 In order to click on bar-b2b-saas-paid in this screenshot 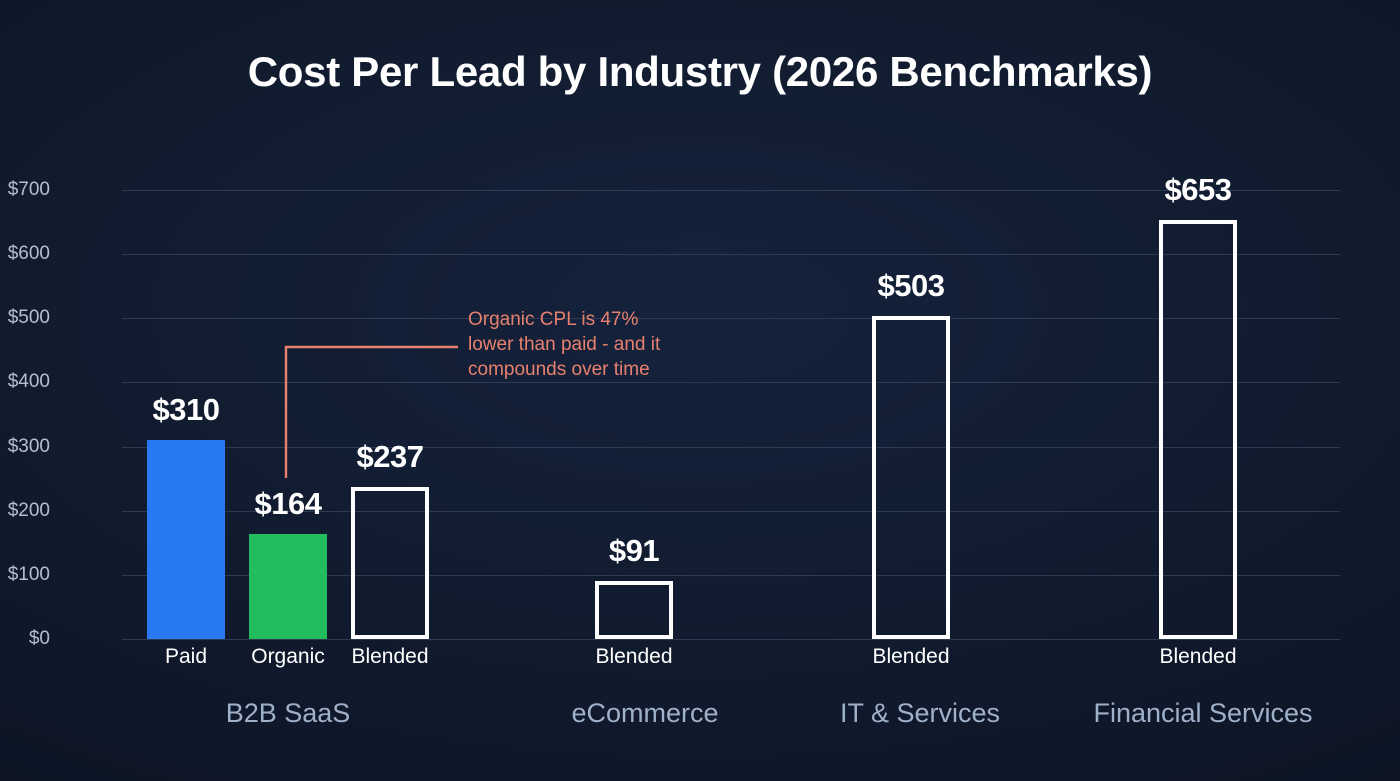, I will do `click(186, 539)`.